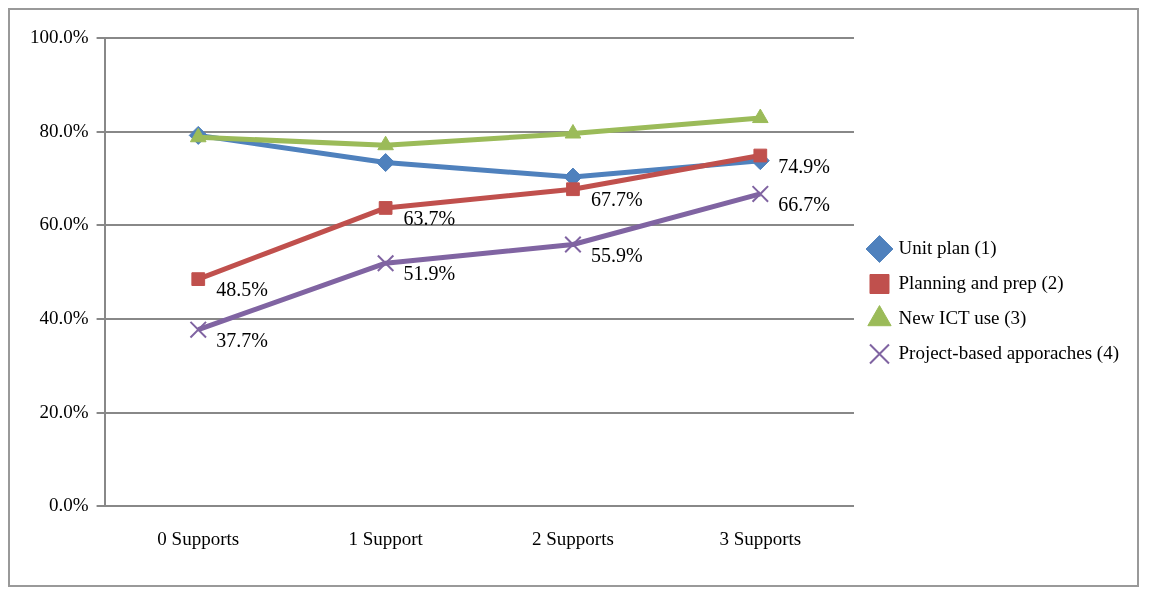  What do you see at coordinates (947, 247) in the screenshot?
I see `legend-label: Unit plan (1)` at bounding box center [947, 247].